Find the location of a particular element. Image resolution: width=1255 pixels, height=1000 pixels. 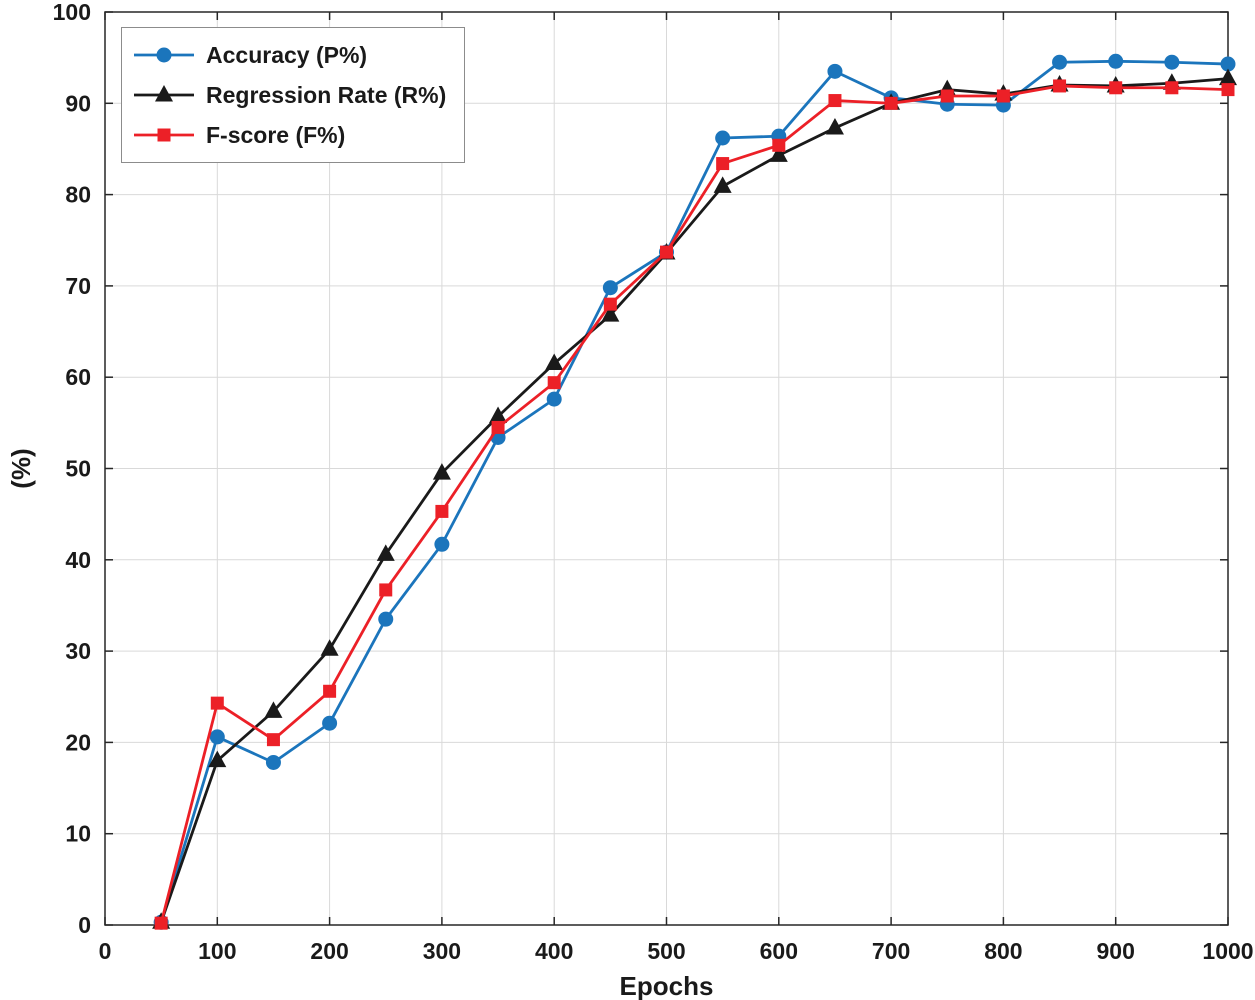

y-tick-label: 70 is located at coordinates (78, 286).